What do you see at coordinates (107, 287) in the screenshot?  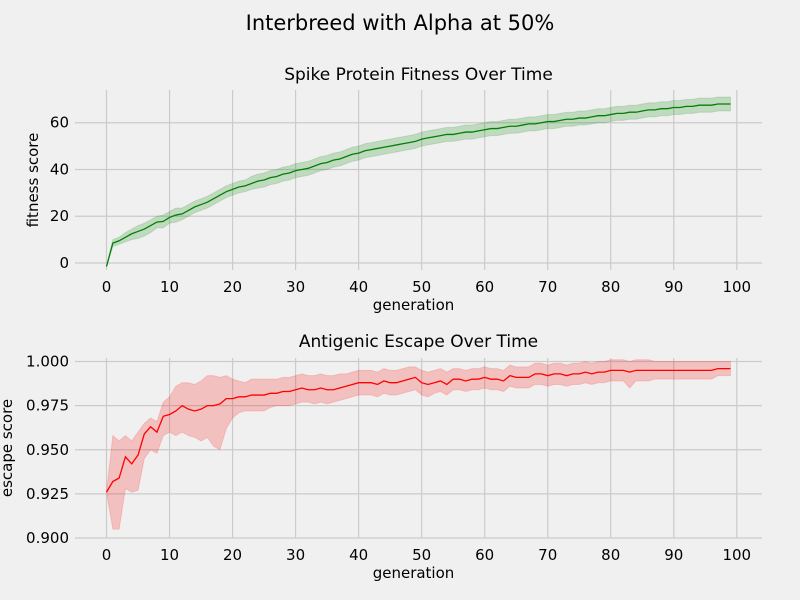 I see `fitness-xtick-label: 0` at bounding box center [107, 287].